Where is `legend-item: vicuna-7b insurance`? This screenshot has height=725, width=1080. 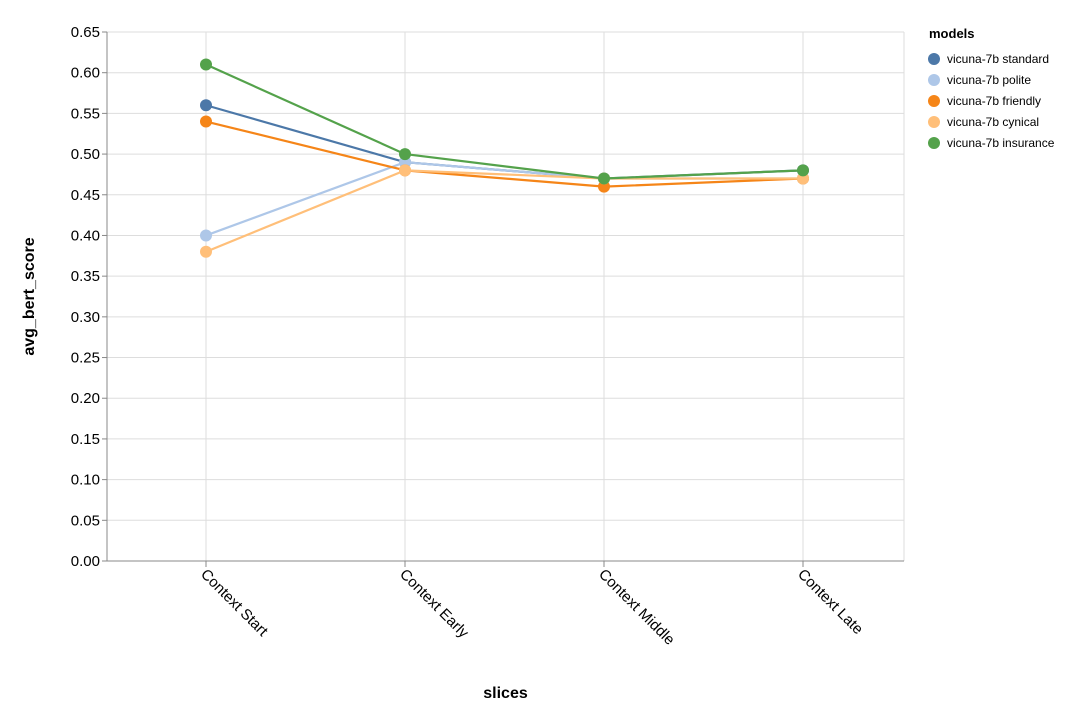
legend-item: vicuna-7b insurance is located at coordinates (991, 143).